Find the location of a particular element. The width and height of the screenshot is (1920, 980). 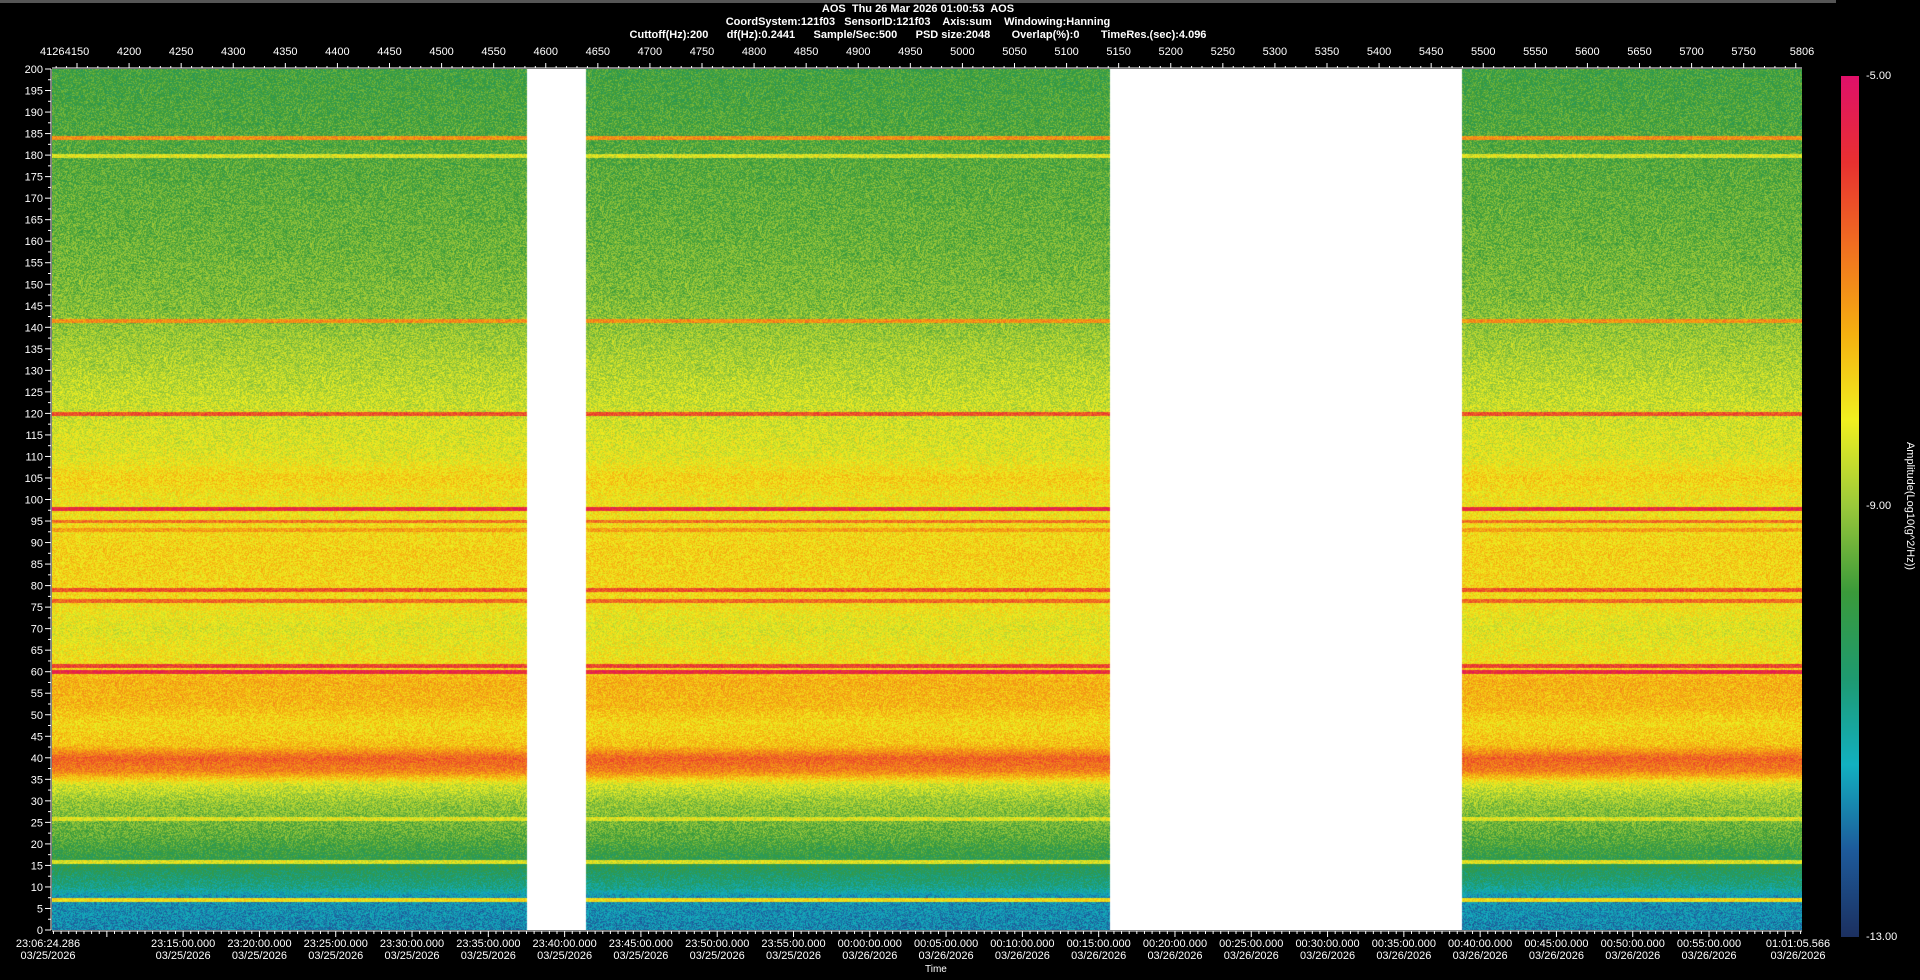

time-axis-label-time: 00:25:00.000 is located at coordinates (1251, 944).